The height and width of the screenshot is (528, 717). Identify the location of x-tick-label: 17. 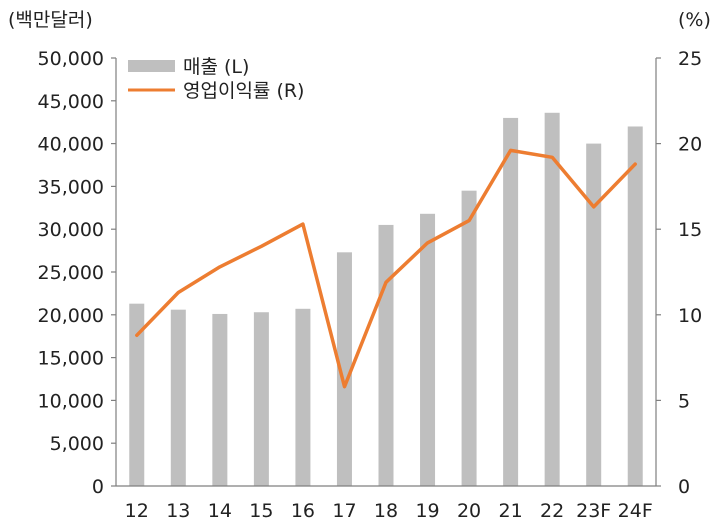
(344, 511).